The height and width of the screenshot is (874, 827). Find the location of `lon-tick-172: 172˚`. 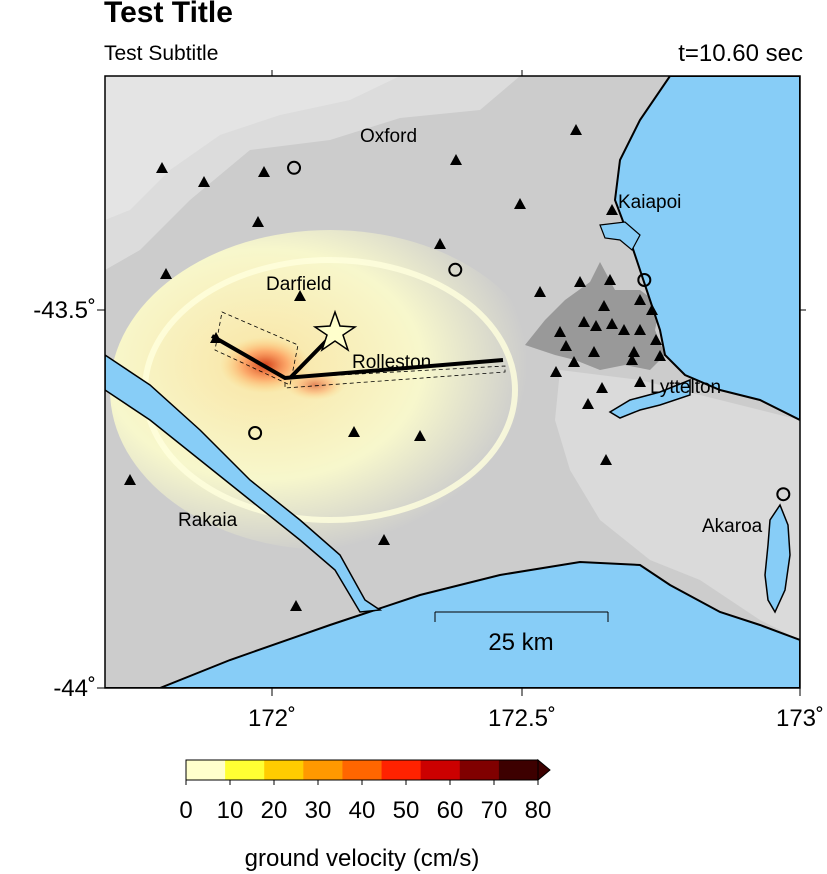

lon-tick-172: 172˚ is located at coordinates (272, 718).